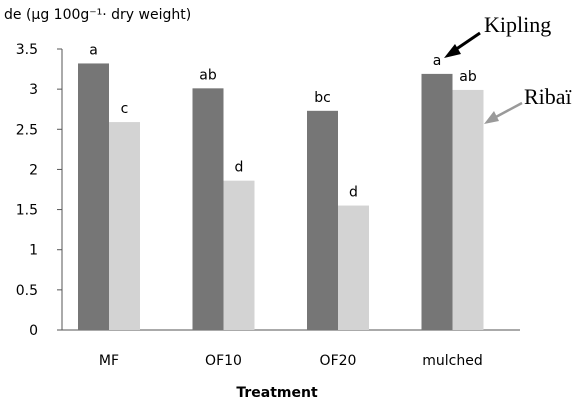 The height and width of the screenshot is (400, 584). I want to click on bar-kipling-of10, so click(208, 209).